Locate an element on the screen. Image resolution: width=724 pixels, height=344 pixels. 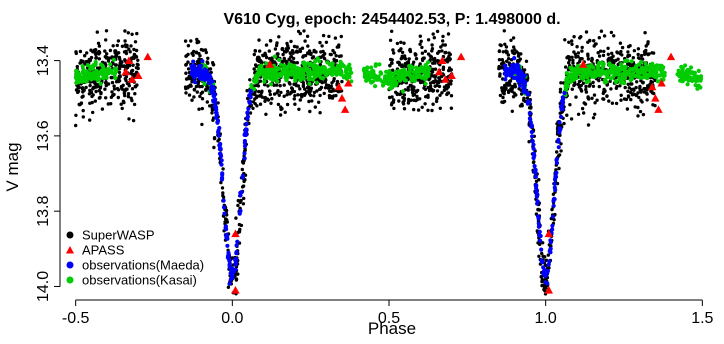
legend-marker-observations-kasai is located at coordinates (70, 280).